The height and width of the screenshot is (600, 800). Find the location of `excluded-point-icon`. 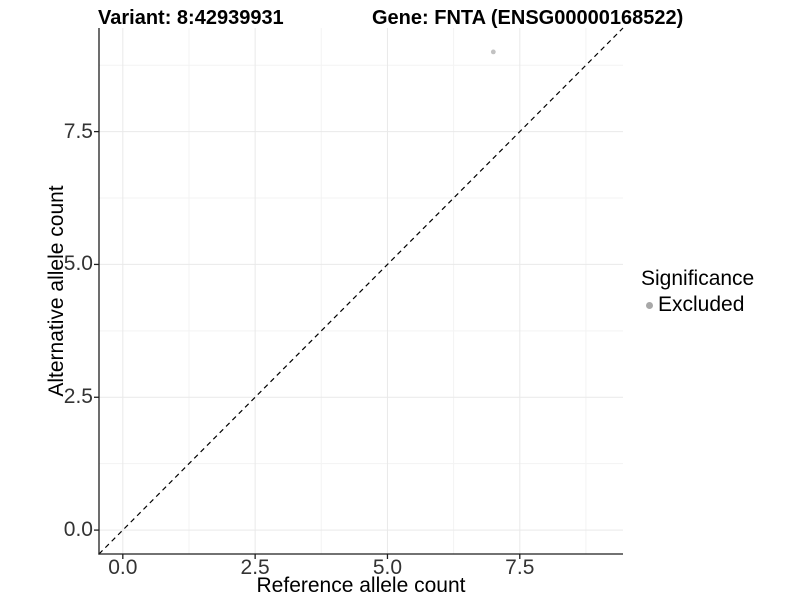

excluded-point-icon is located at coordinates (649, 305).